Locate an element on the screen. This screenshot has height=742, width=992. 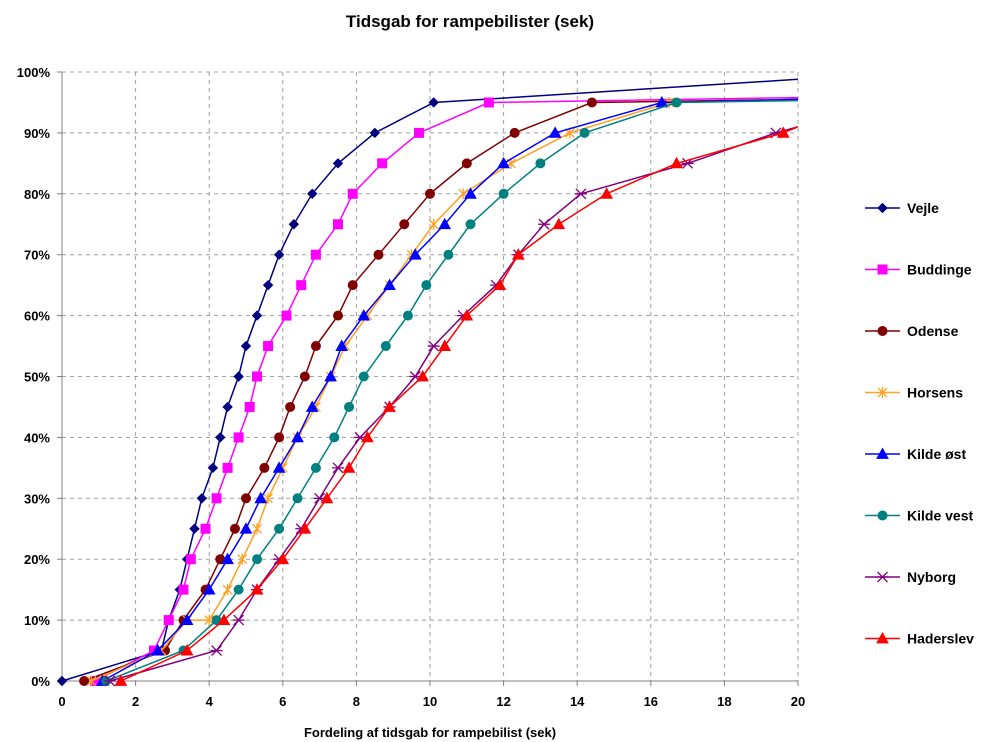
chart-title: Tidsgab for rampebilister (sek) is located at coordinates (470, 21).